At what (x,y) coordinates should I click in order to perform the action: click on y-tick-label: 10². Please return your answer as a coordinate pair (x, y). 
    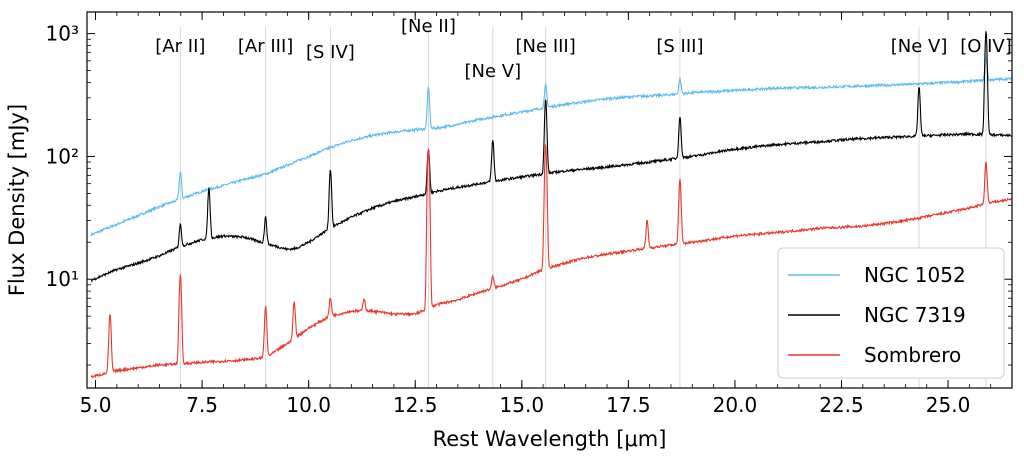
    Looking at the image, I should click on (62, 156).